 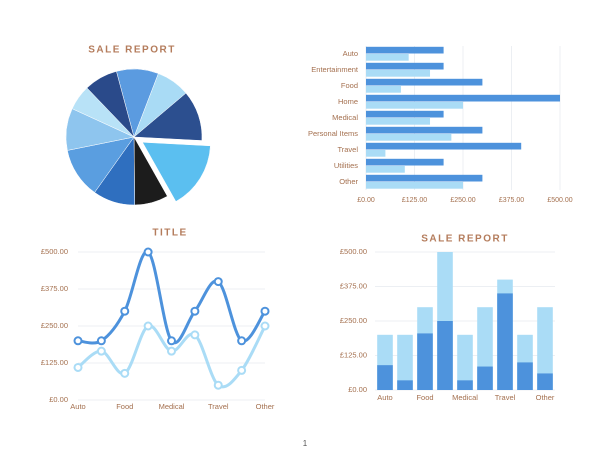 What do you see at coordinates (366, 200) in the screenshot?
I see `x-tick-label: £0.00` at bounding box center [366, 200].